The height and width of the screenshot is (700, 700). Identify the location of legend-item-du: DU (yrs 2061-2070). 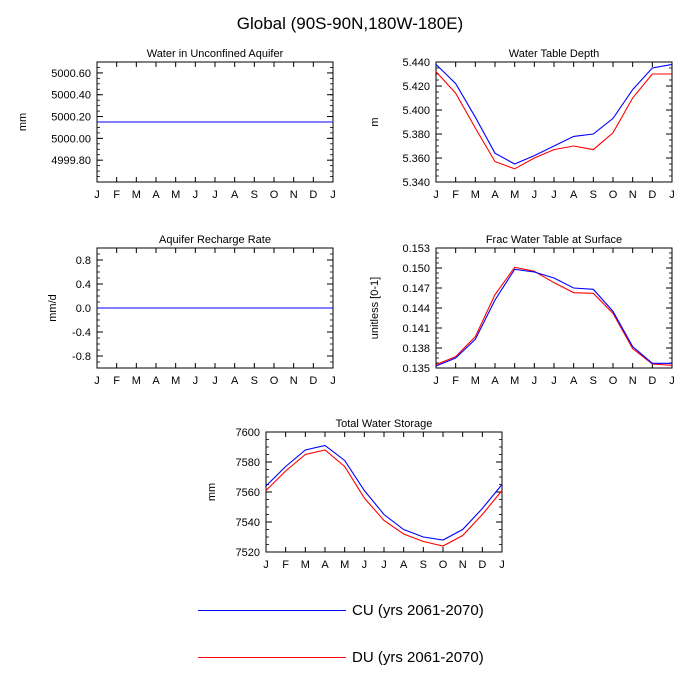
(341, 657).